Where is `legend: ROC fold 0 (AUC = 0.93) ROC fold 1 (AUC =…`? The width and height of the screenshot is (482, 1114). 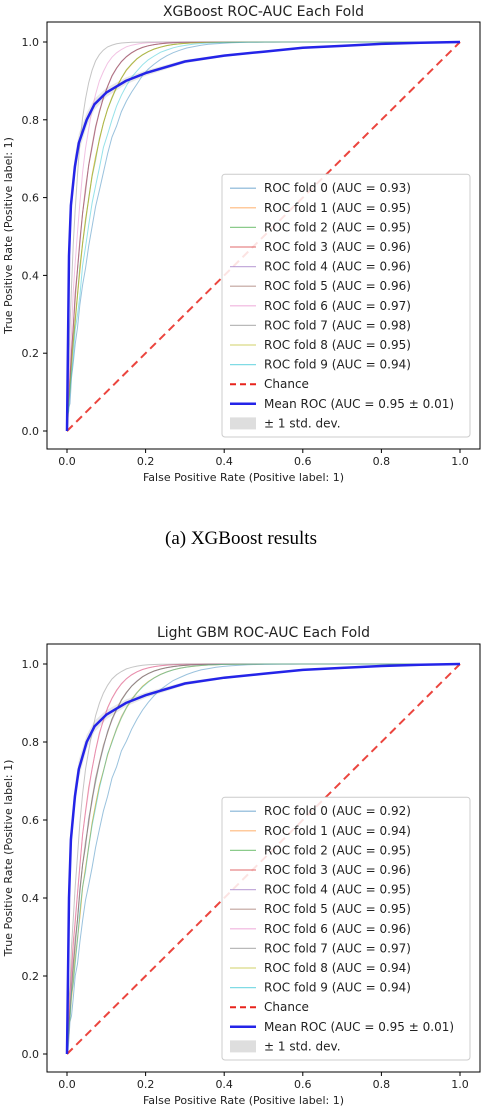 legend: ROC fold 0 (AUC = 0.93) ROC fold 1 (AUC =… is located at coordinates (346, 305).